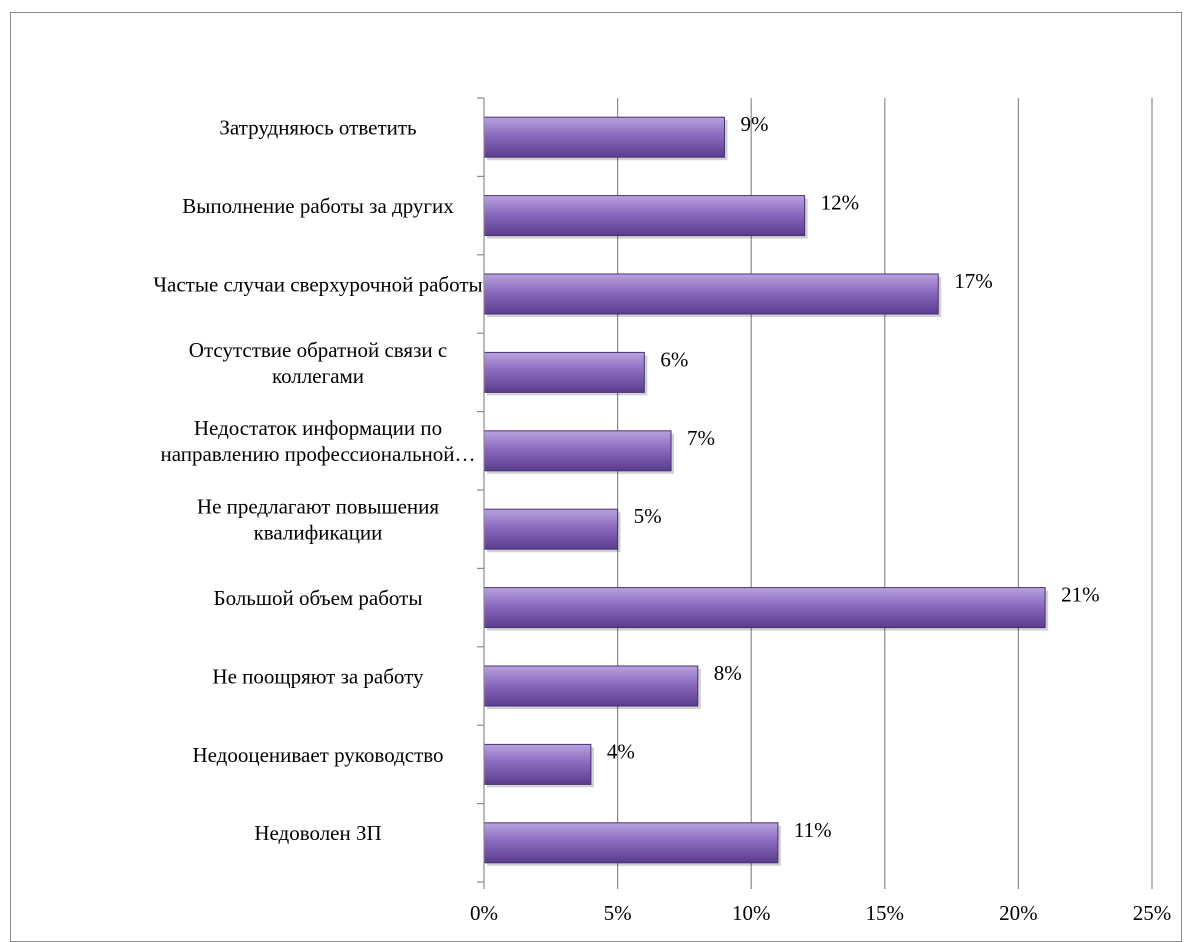  Describe the element at coordinates (1152, 913) in the screenshot. I see `x-tick-label: 25%` at that location.